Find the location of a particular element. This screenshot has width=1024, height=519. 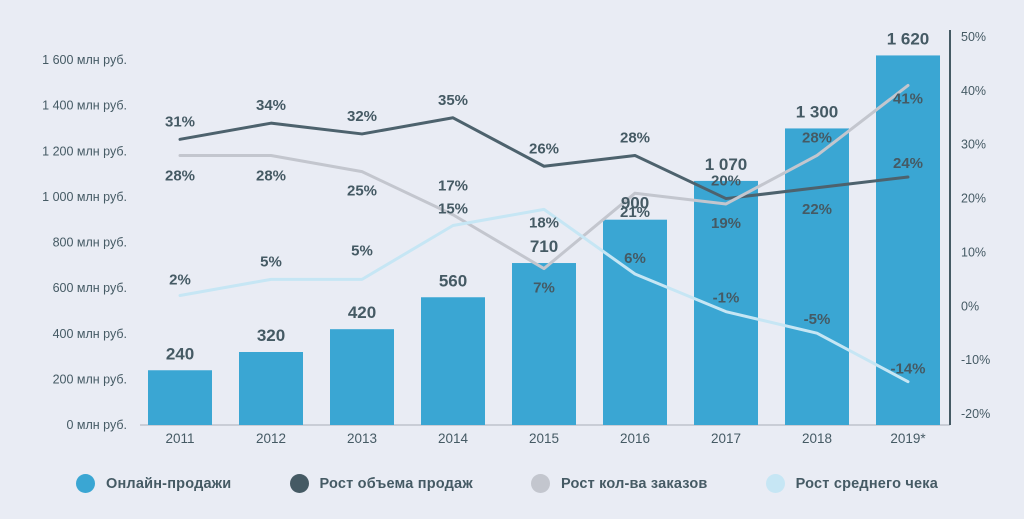

legend-label-sales-growth: Рост объема продаж is located at coordinates (396, 483).